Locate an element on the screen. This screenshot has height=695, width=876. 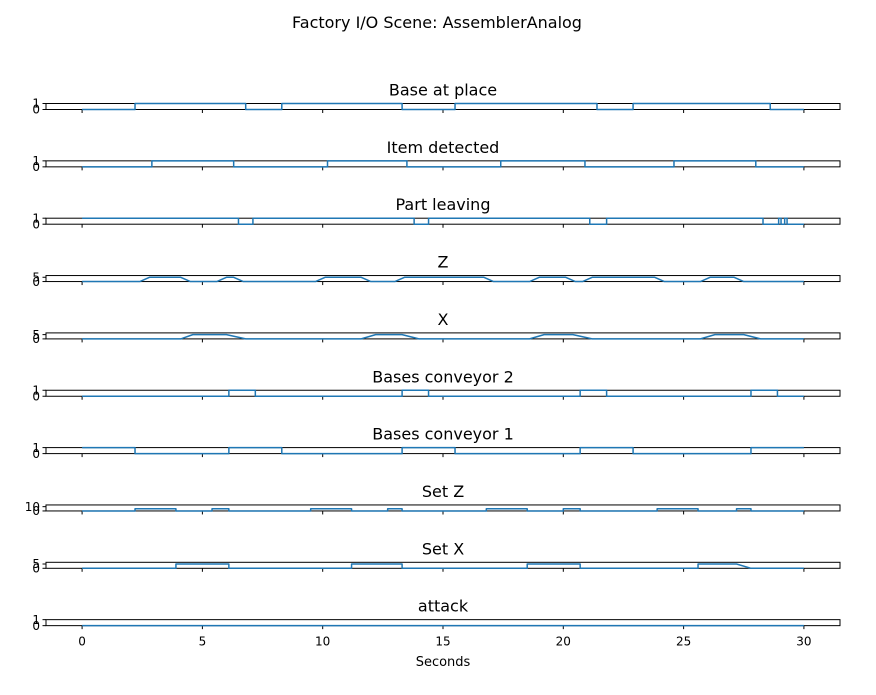
panel-2: Part leaving 01 is located at coordinates (436, 213).